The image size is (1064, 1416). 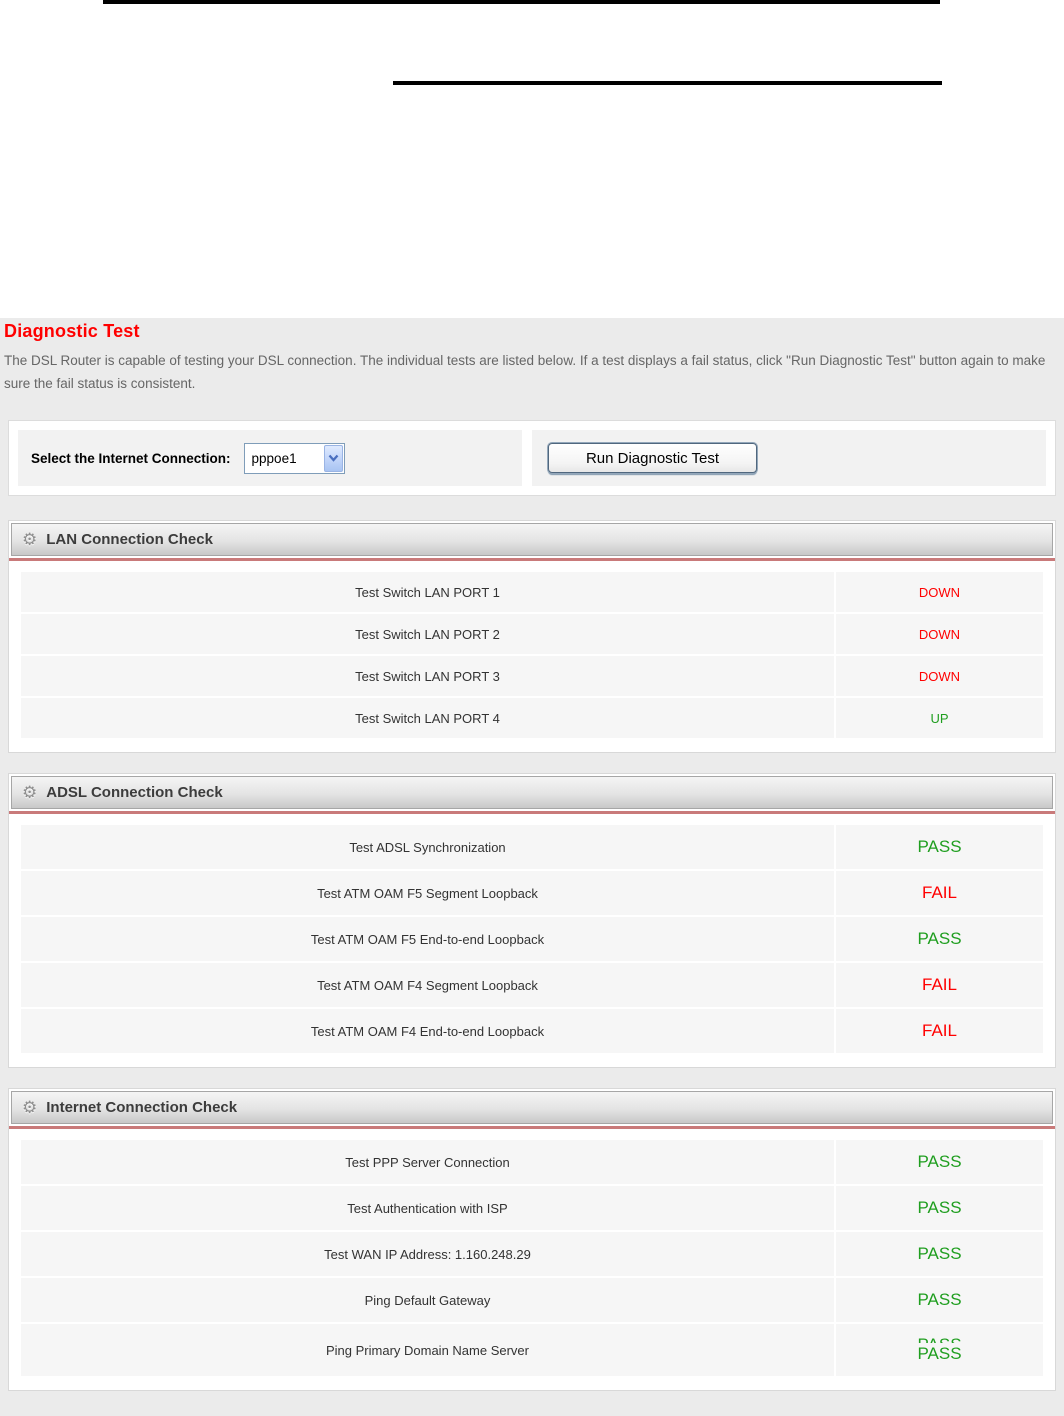 What do you see at coordinates (521, 2) in the screenshot?
I see `top-rule` at bounding box center [521, 2].